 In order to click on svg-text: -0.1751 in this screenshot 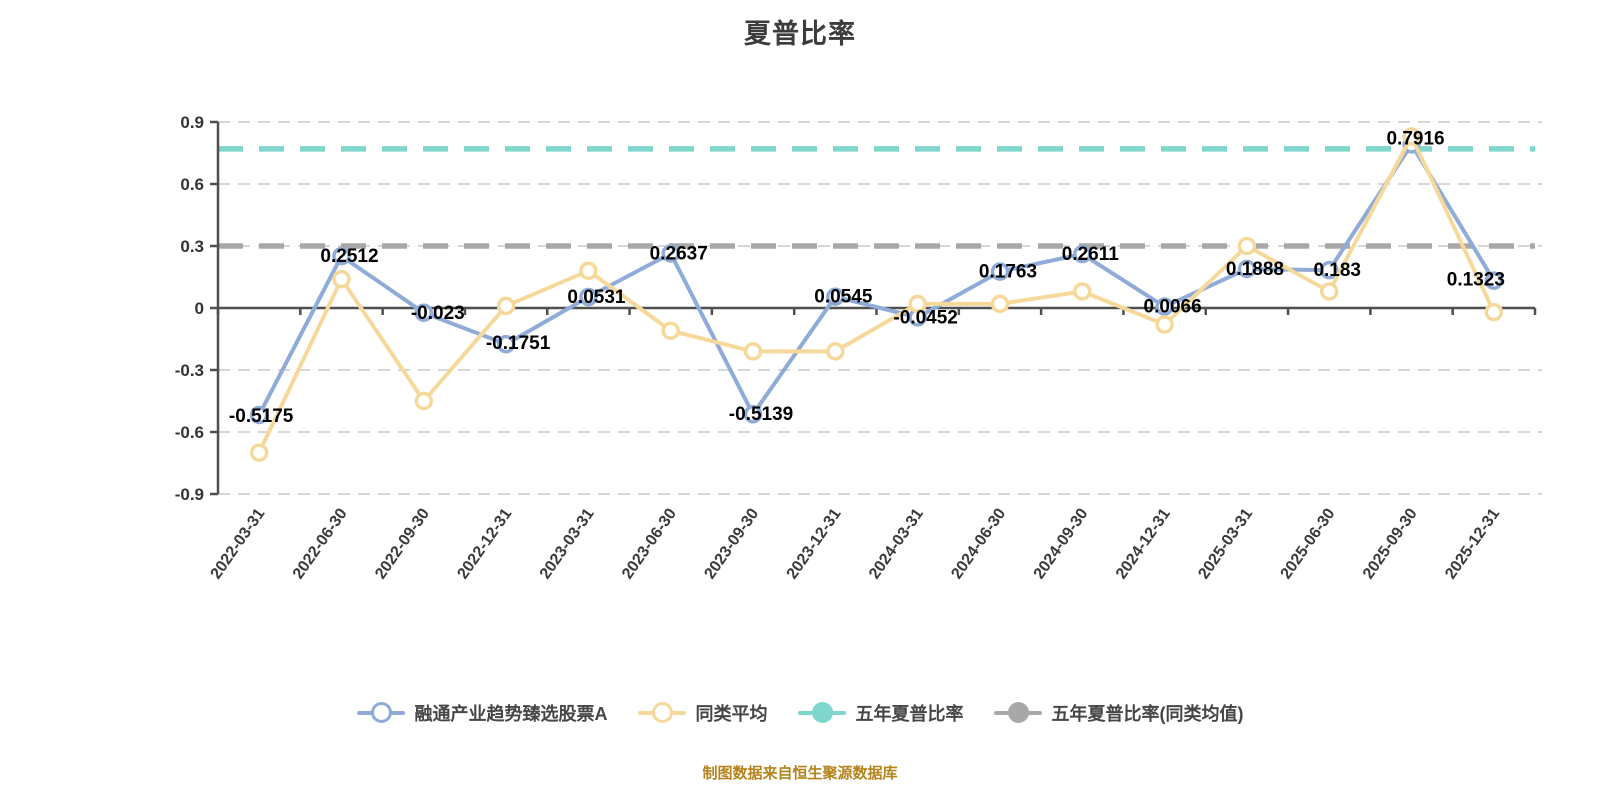, I will do `click(518, 343)`.